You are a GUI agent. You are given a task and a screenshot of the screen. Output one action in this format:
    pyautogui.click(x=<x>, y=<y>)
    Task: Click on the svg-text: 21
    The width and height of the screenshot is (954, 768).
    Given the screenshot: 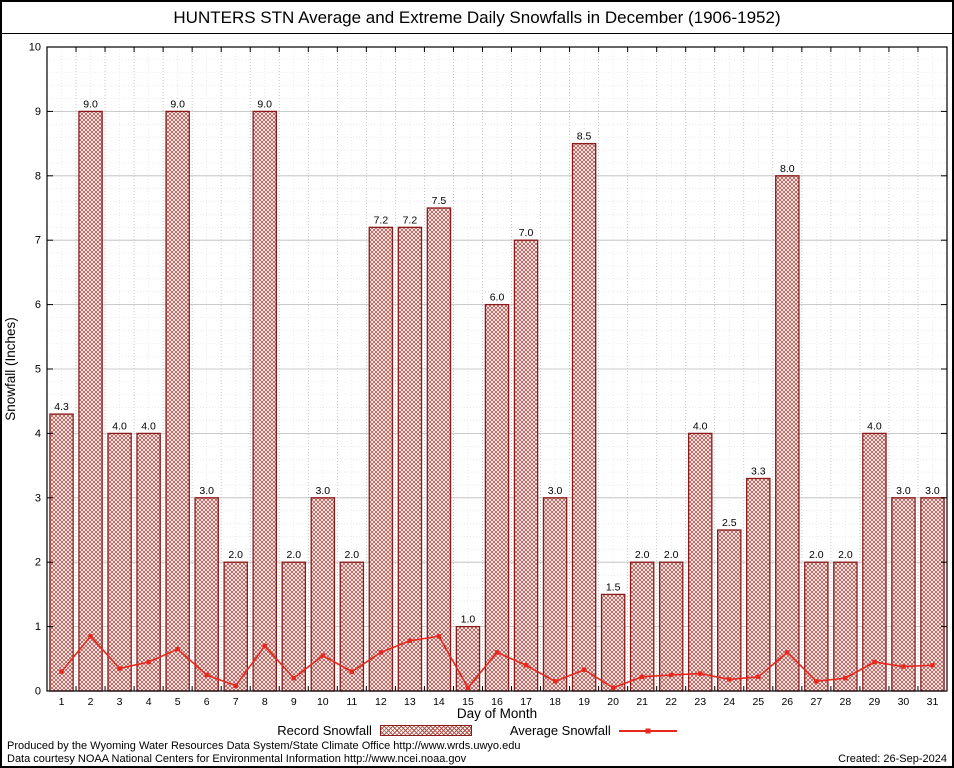 What is the action you would take?
    pyautogui.click(x=642, y=702)
    